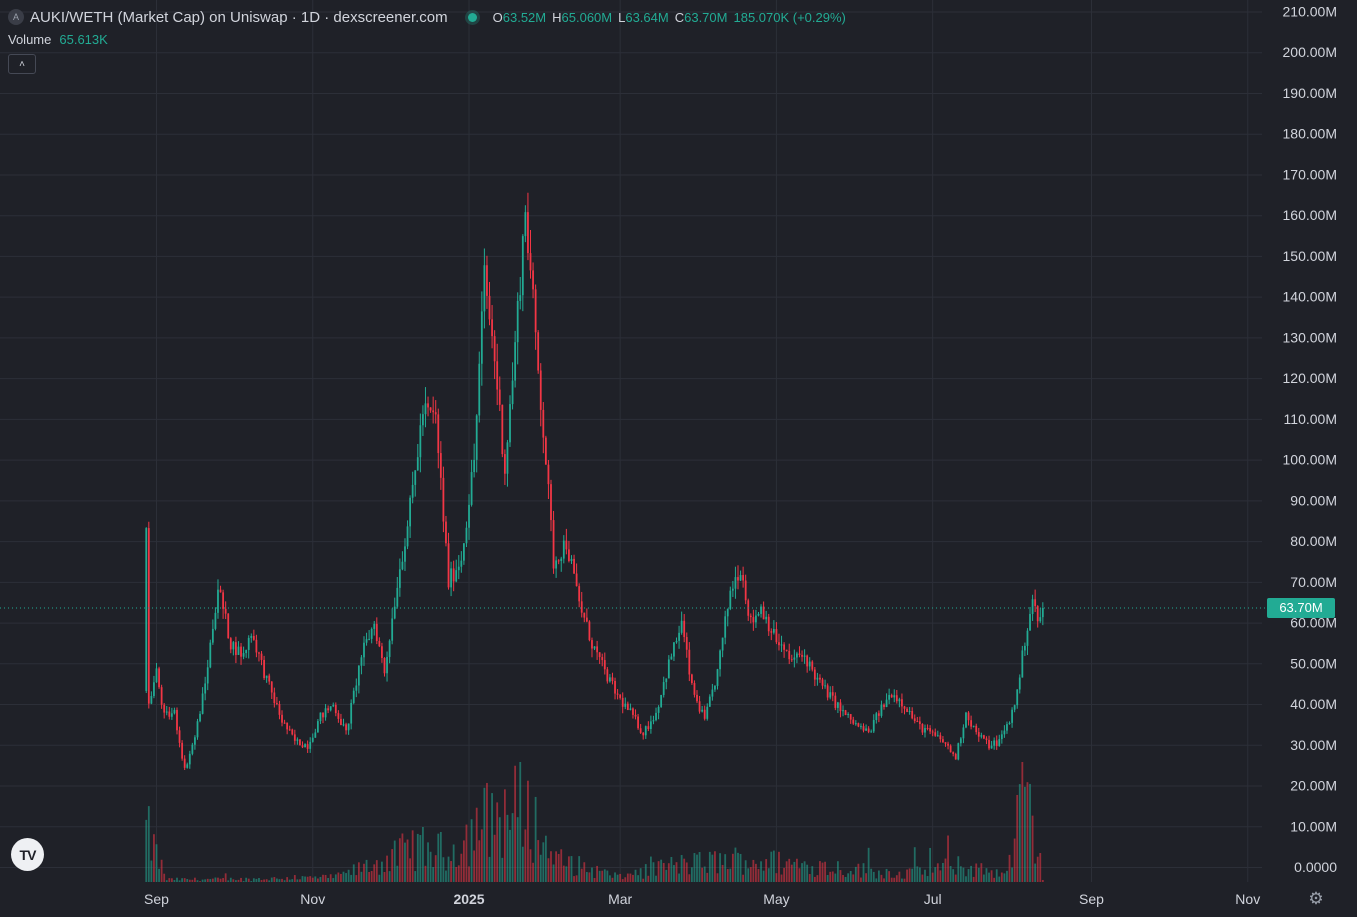  I want to click on collapse-legend-button: ˄, so click(22, 64).